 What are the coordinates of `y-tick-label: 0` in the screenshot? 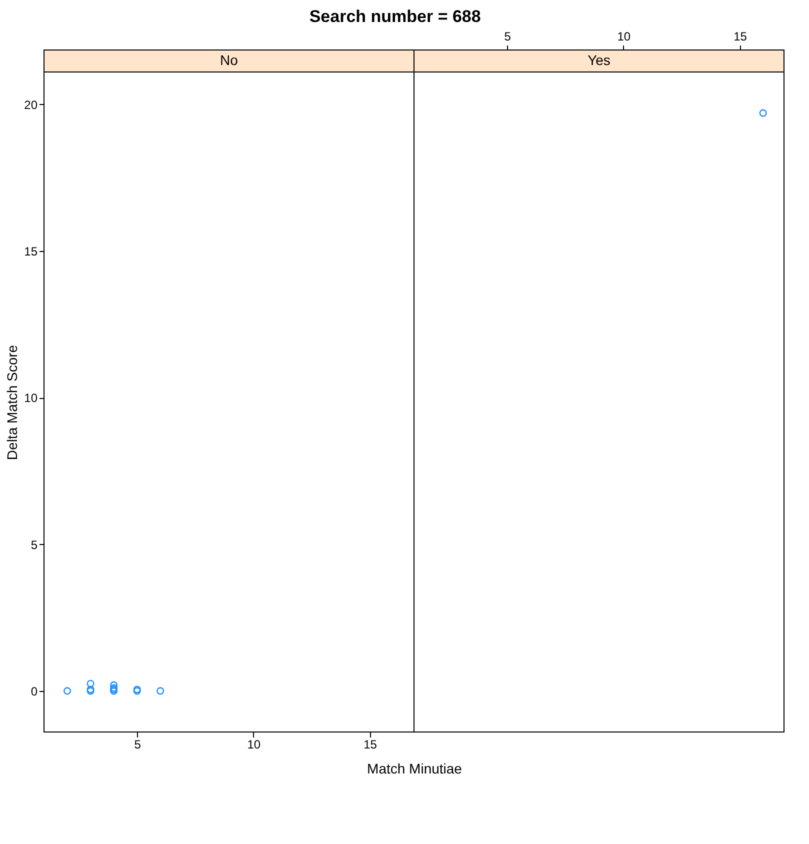 It's located at (34, 691).